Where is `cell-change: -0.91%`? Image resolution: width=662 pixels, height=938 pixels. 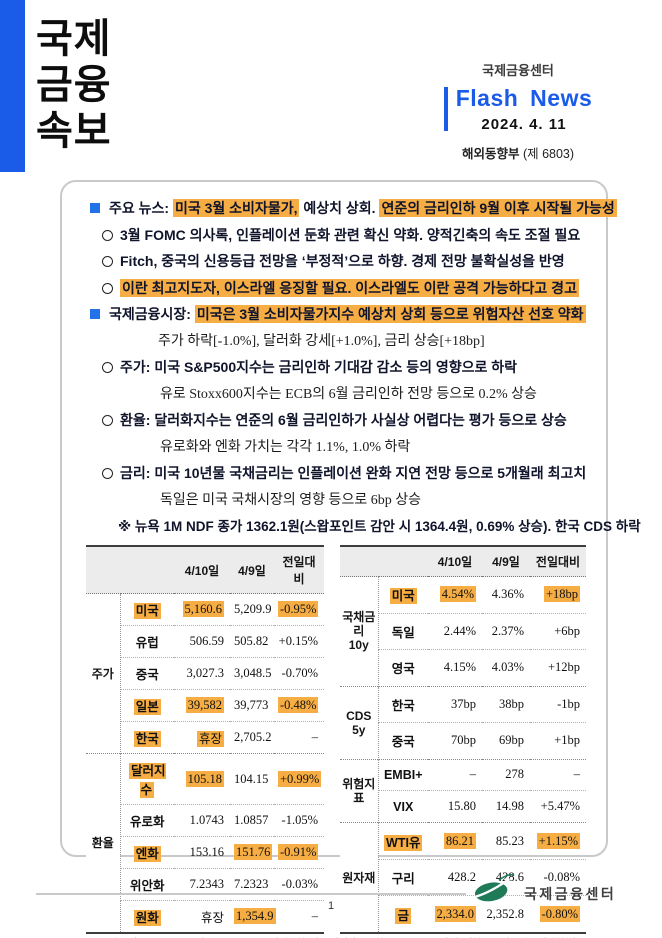 cell-change: -0.91% is located at coordinates (299, 852).